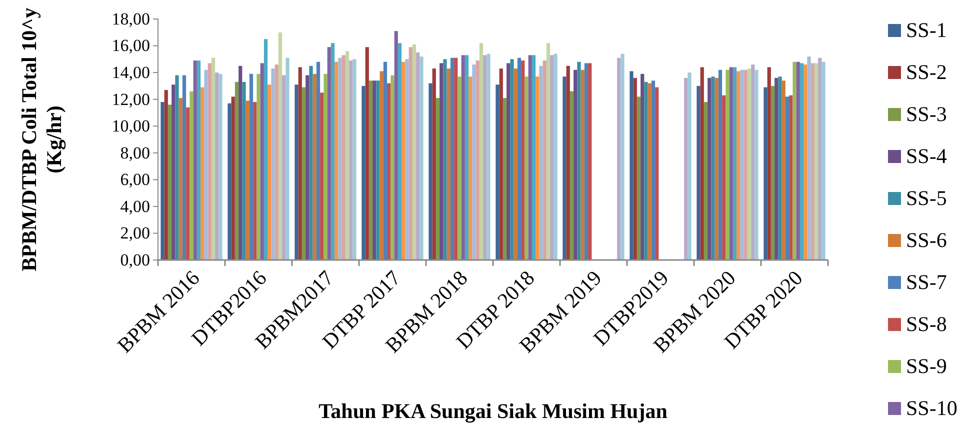  Describe the element at coordinates (493, 411) in the screenshot. I see `x-axis-title: Tahun PKA Sungai Siak Musim Hujan` at that location.